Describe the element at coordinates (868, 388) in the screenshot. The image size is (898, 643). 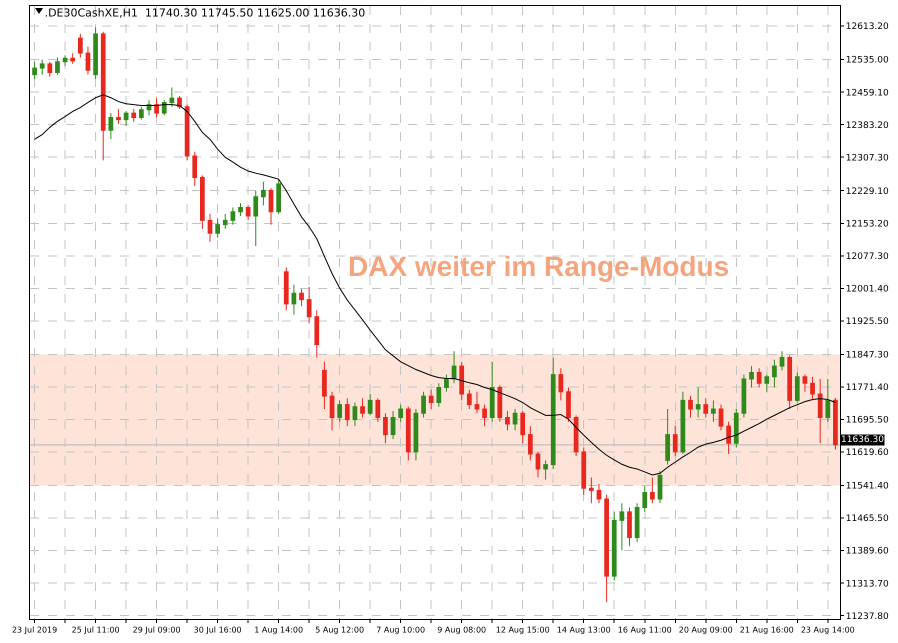
I see `y-tick-label: 11771.40` at that location.